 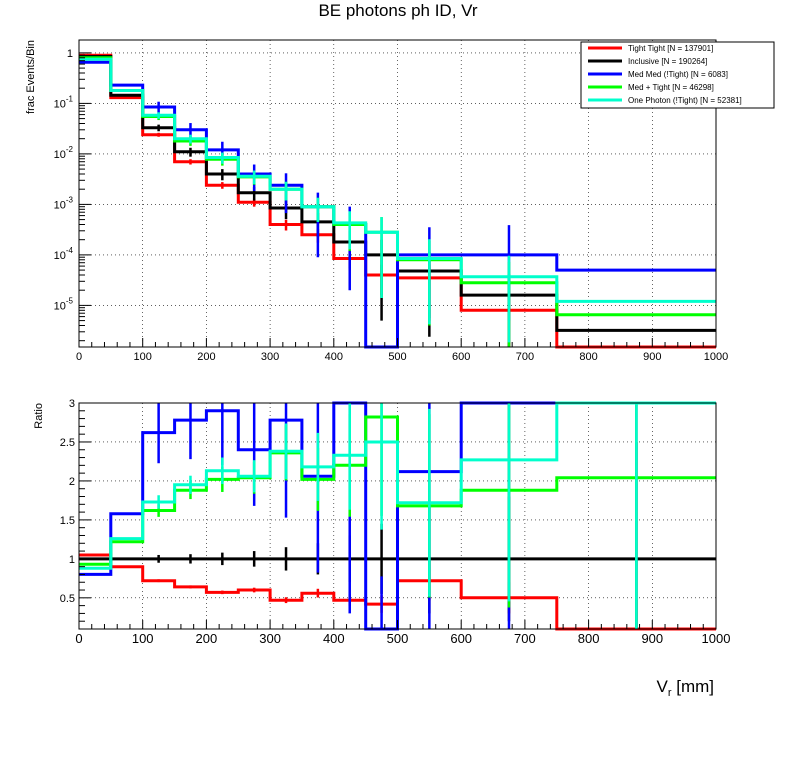 What do you see at coordinates (589, 638) in the screenshot?
I see `bottom-x-tick-label: 800` at bounding box center [589, 638].